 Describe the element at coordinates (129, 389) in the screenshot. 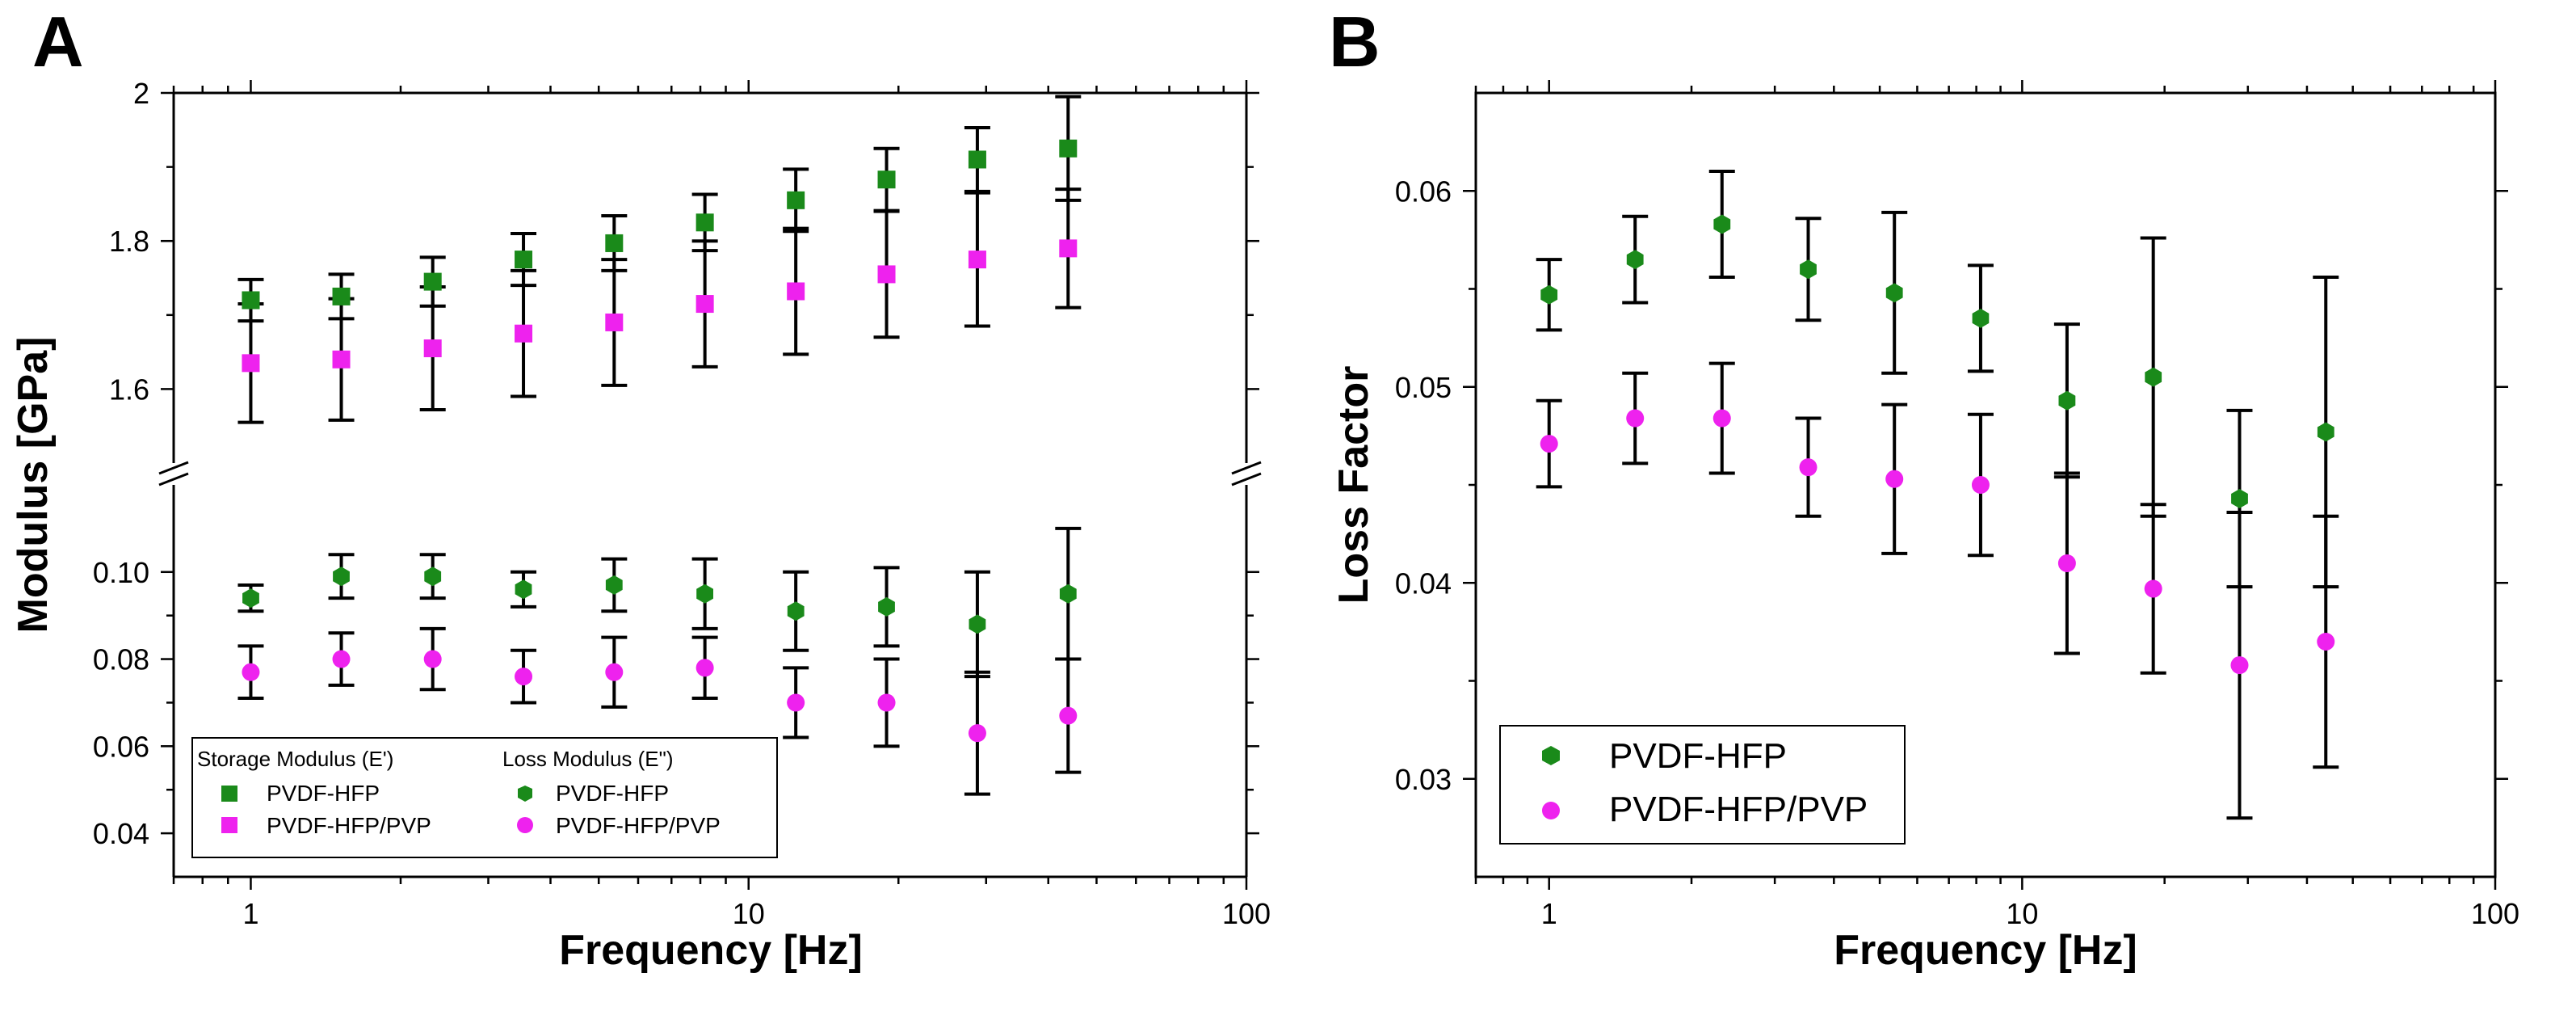

I see `chart-a-y-upper-tick-label-1-6: 1.6` at that location.